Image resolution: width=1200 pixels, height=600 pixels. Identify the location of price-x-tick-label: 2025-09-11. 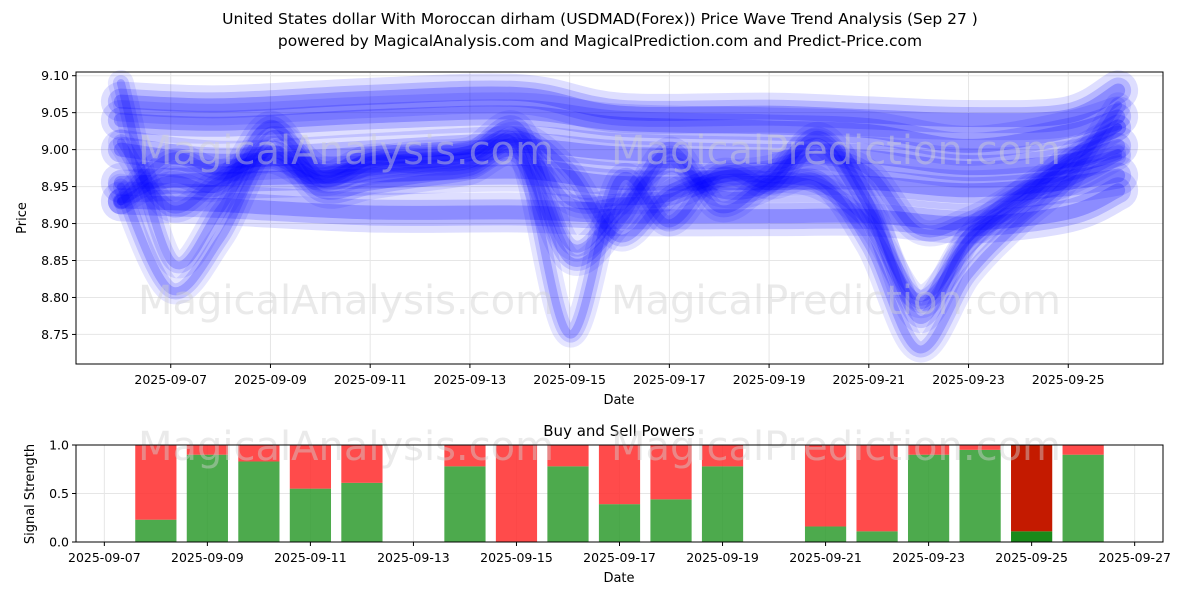
(370, 379).